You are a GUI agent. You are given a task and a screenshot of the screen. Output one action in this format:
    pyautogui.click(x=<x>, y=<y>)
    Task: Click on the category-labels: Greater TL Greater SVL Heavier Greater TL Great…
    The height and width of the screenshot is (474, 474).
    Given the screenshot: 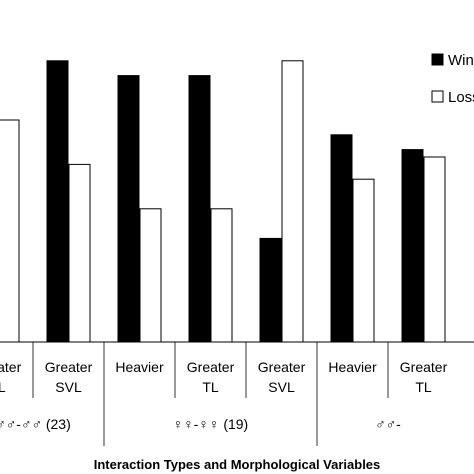 What is the action you would take?
    pyautogui.click(x=224, y=377)
    